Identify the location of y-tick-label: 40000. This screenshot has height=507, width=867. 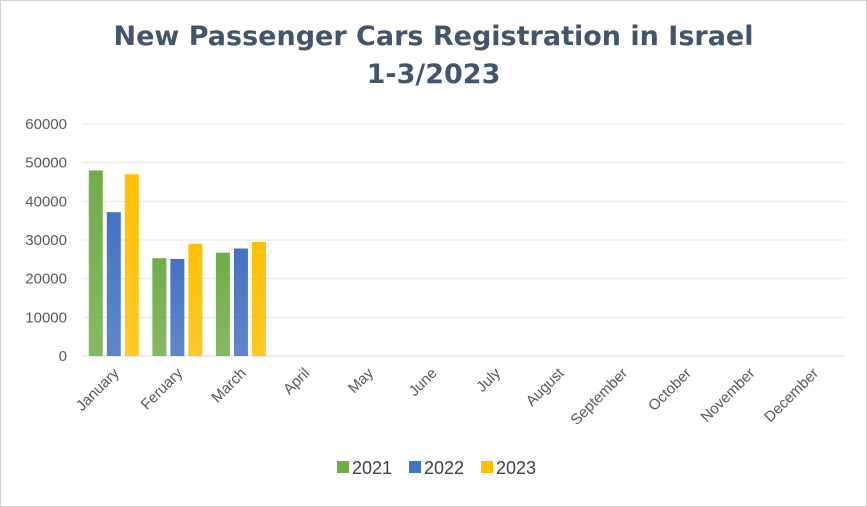
(46, 201).